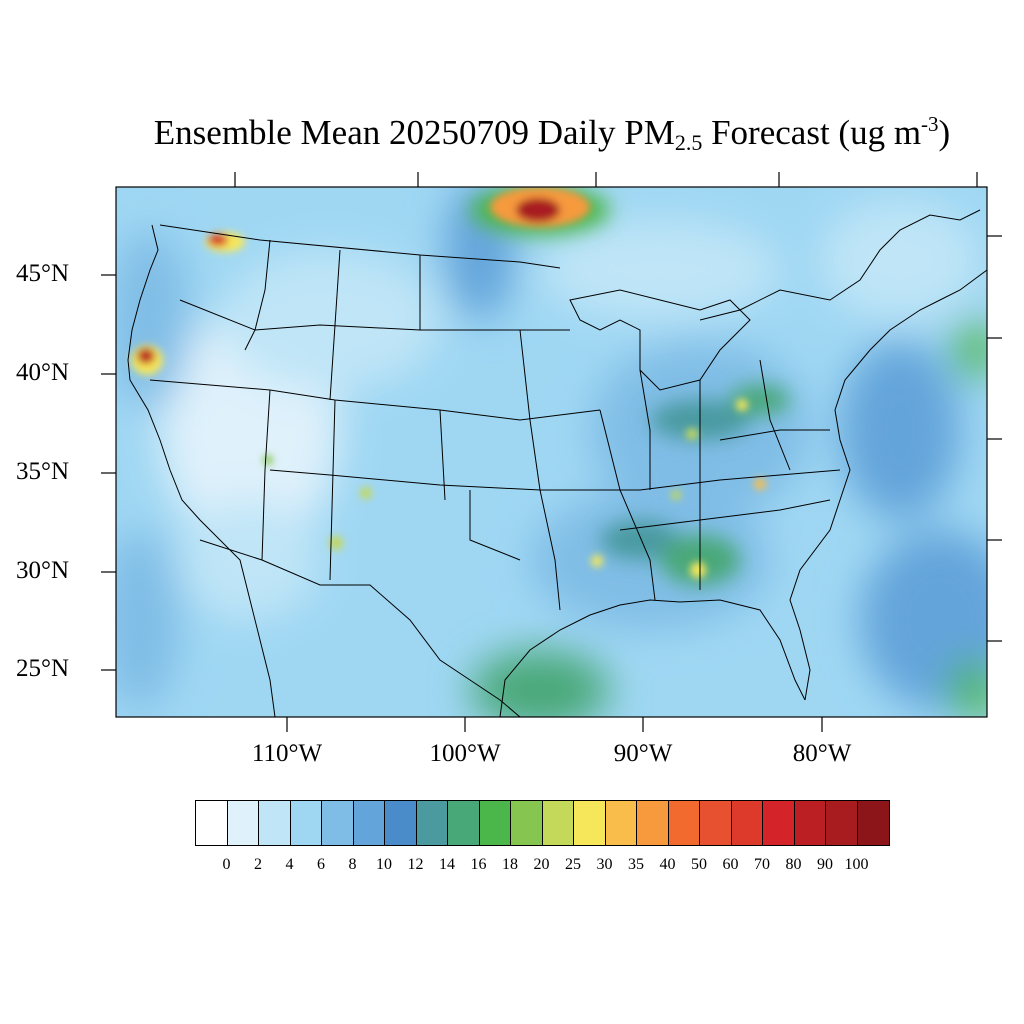 The image size is (1024, 1024). What do you see at coordinates (856, 864) in the screenshot?
I see `colorbar-label: 100` at bounding box center [856, 864].